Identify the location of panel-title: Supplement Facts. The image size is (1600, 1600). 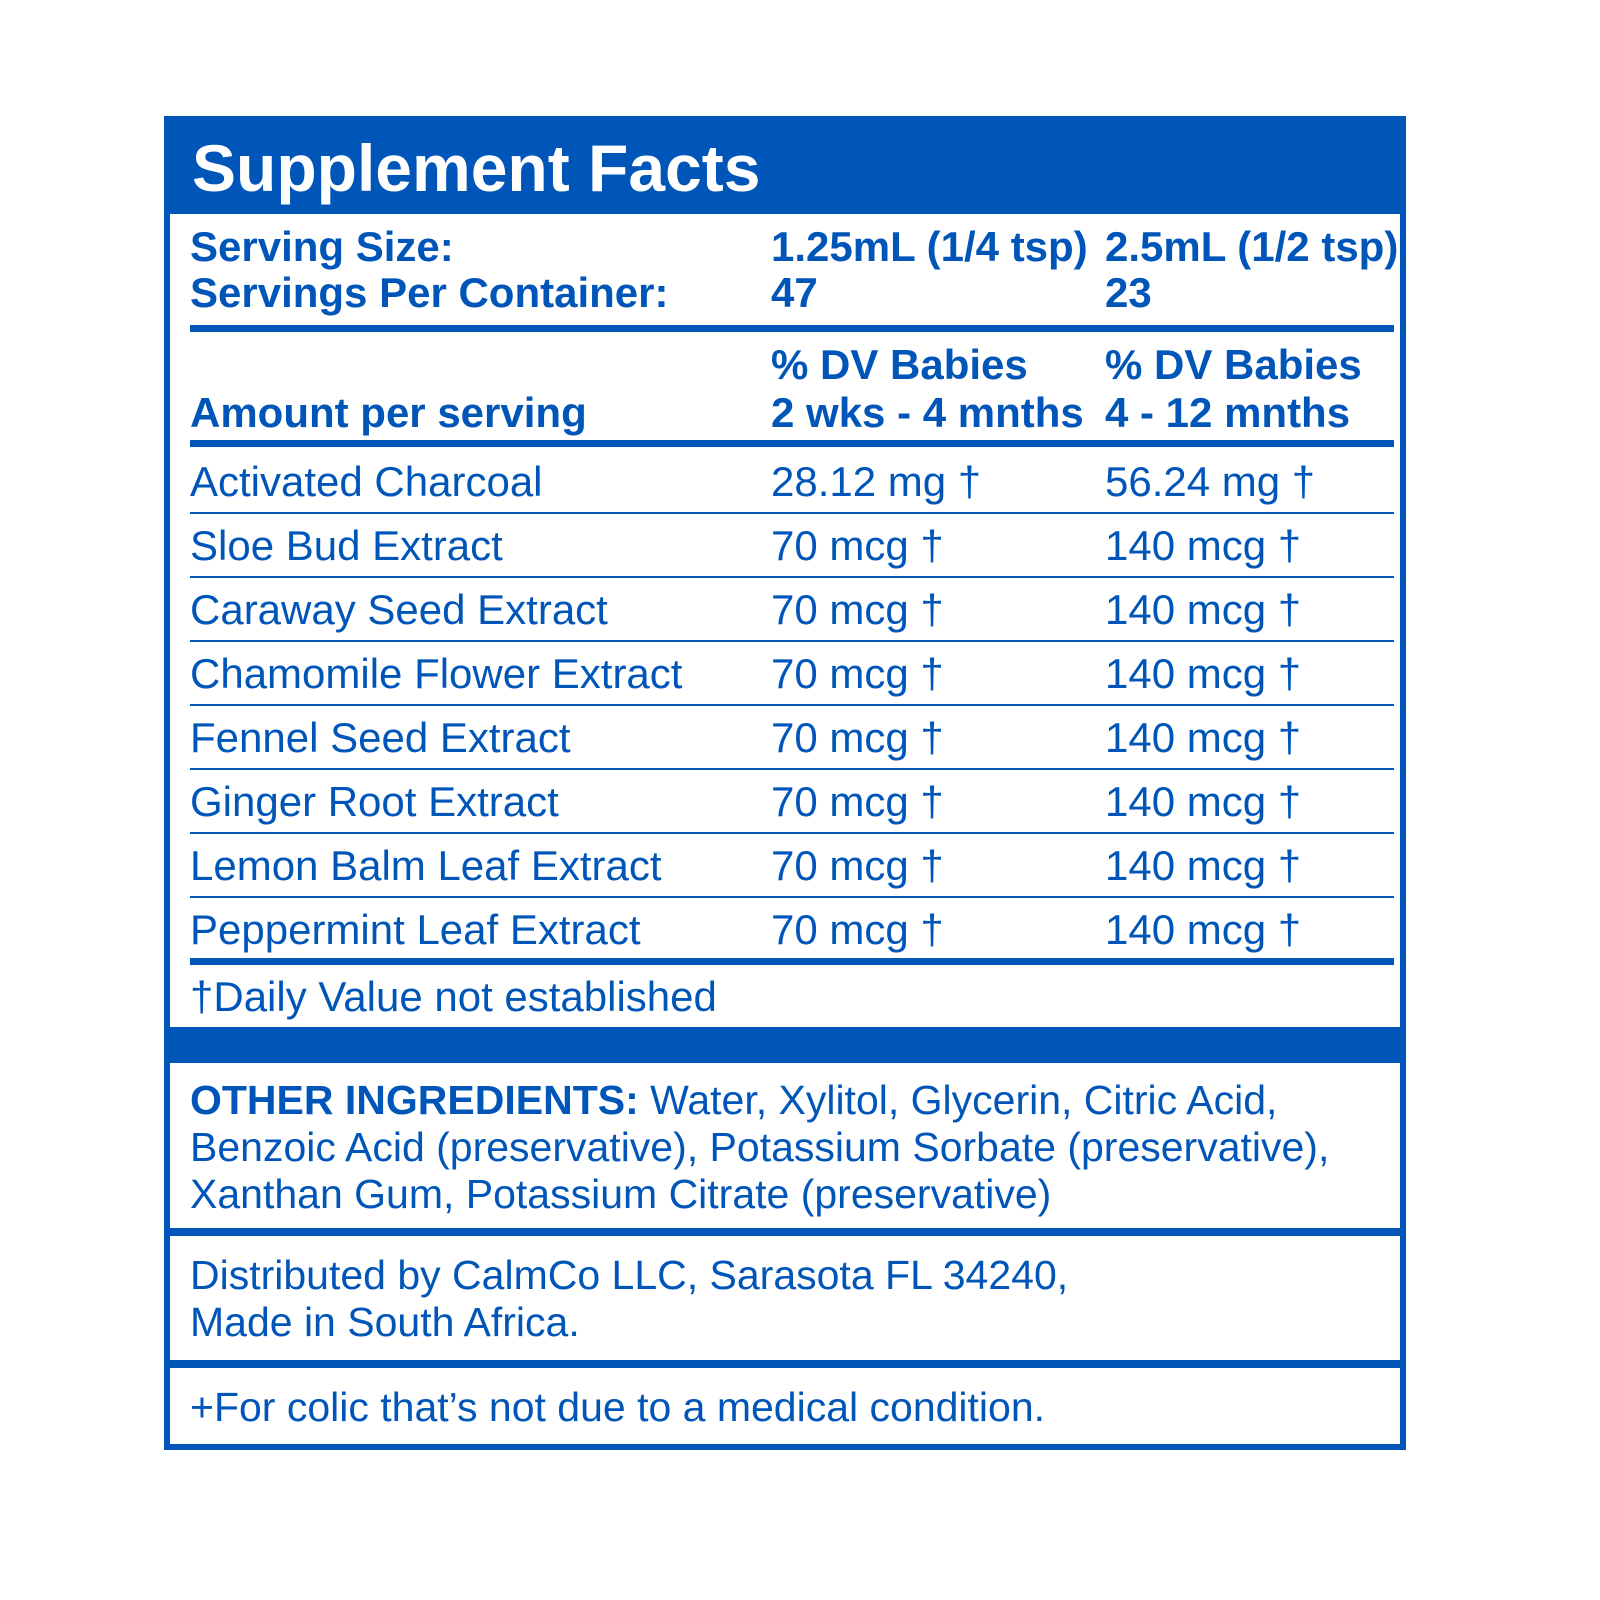
(476, 168).